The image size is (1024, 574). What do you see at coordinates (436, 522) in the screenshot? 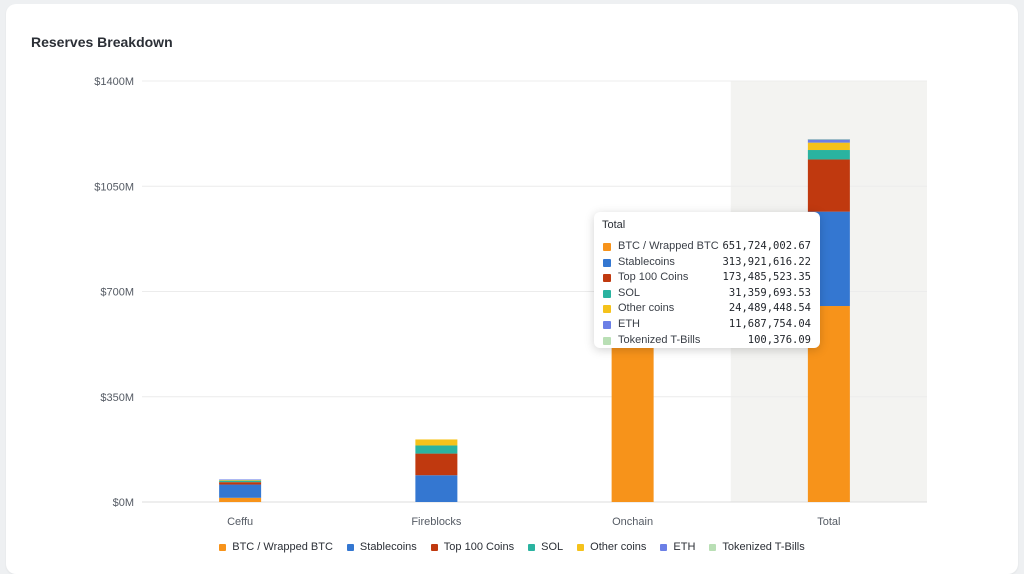
I see `x-tick-label: Fireblocks` at bounding box center [436, 522].